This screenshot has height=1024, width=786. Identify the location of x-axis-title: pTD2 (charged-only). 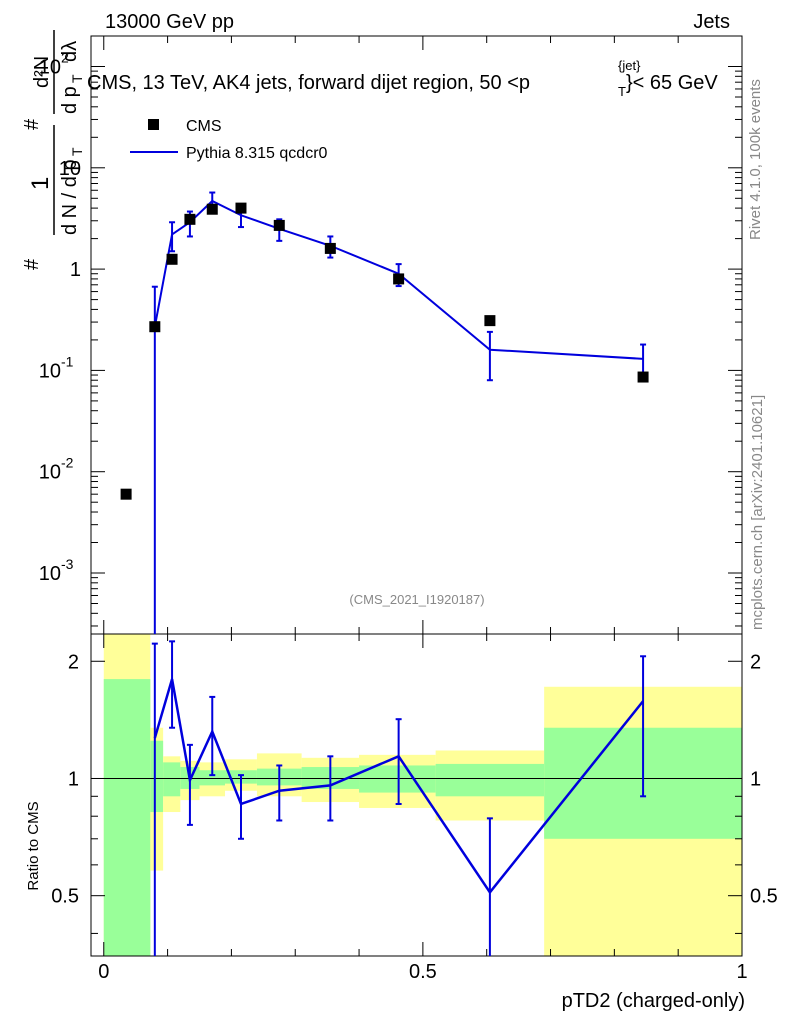
(653, 1001).